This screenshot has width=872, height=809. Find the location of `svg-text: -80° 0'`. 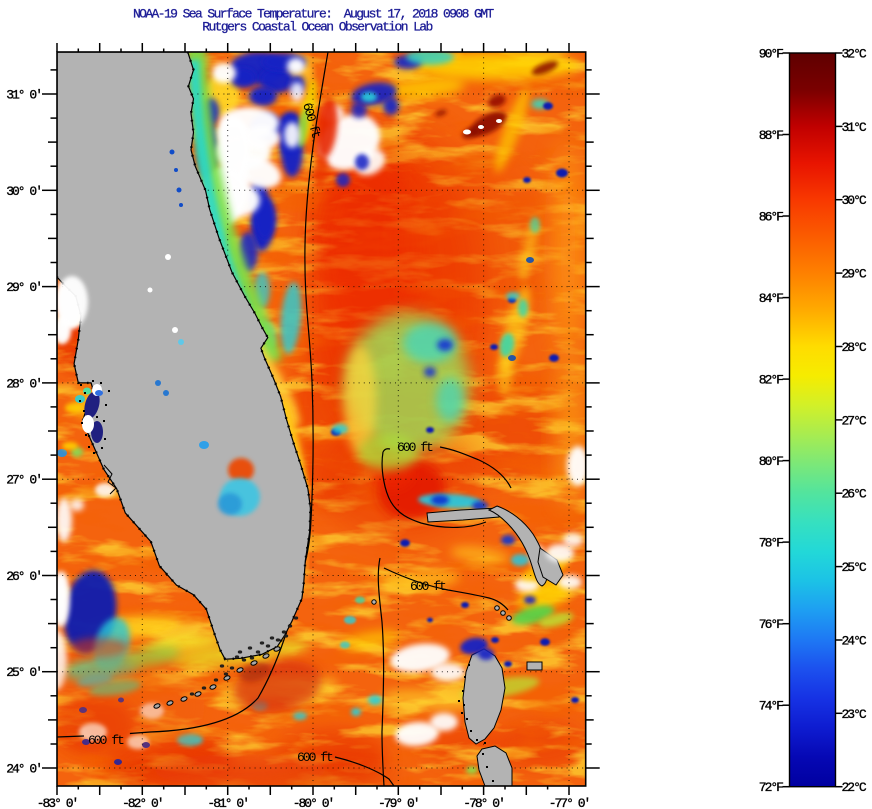

svg-text: -80° 0' is located at coordinates (313, 802).